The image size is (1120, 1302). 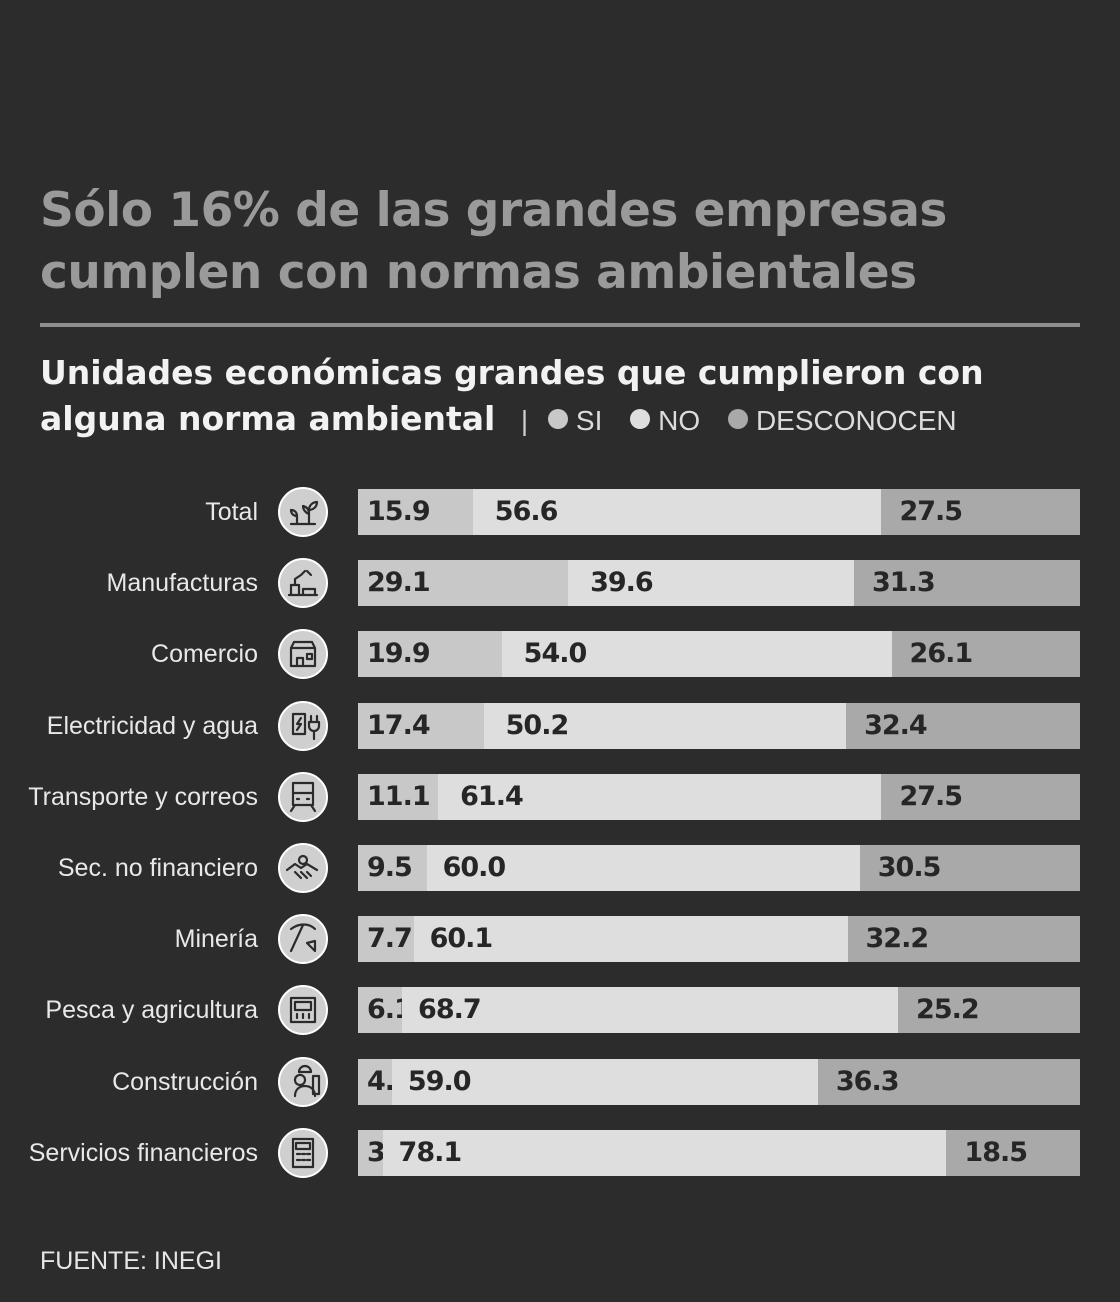 What do you see at coordinates (963, 725) in the screenshot?
I see `bar-segment-desconocen: 32.4` at bounding box center [963, 725].